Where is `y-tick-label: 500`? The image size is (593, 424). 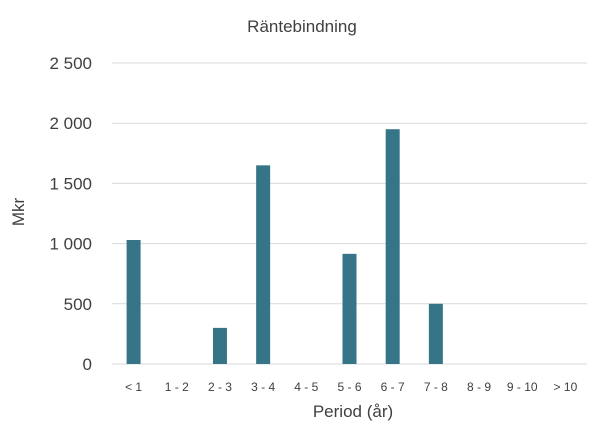 y-tick-label: 500 is located at coordinates (78, 304).